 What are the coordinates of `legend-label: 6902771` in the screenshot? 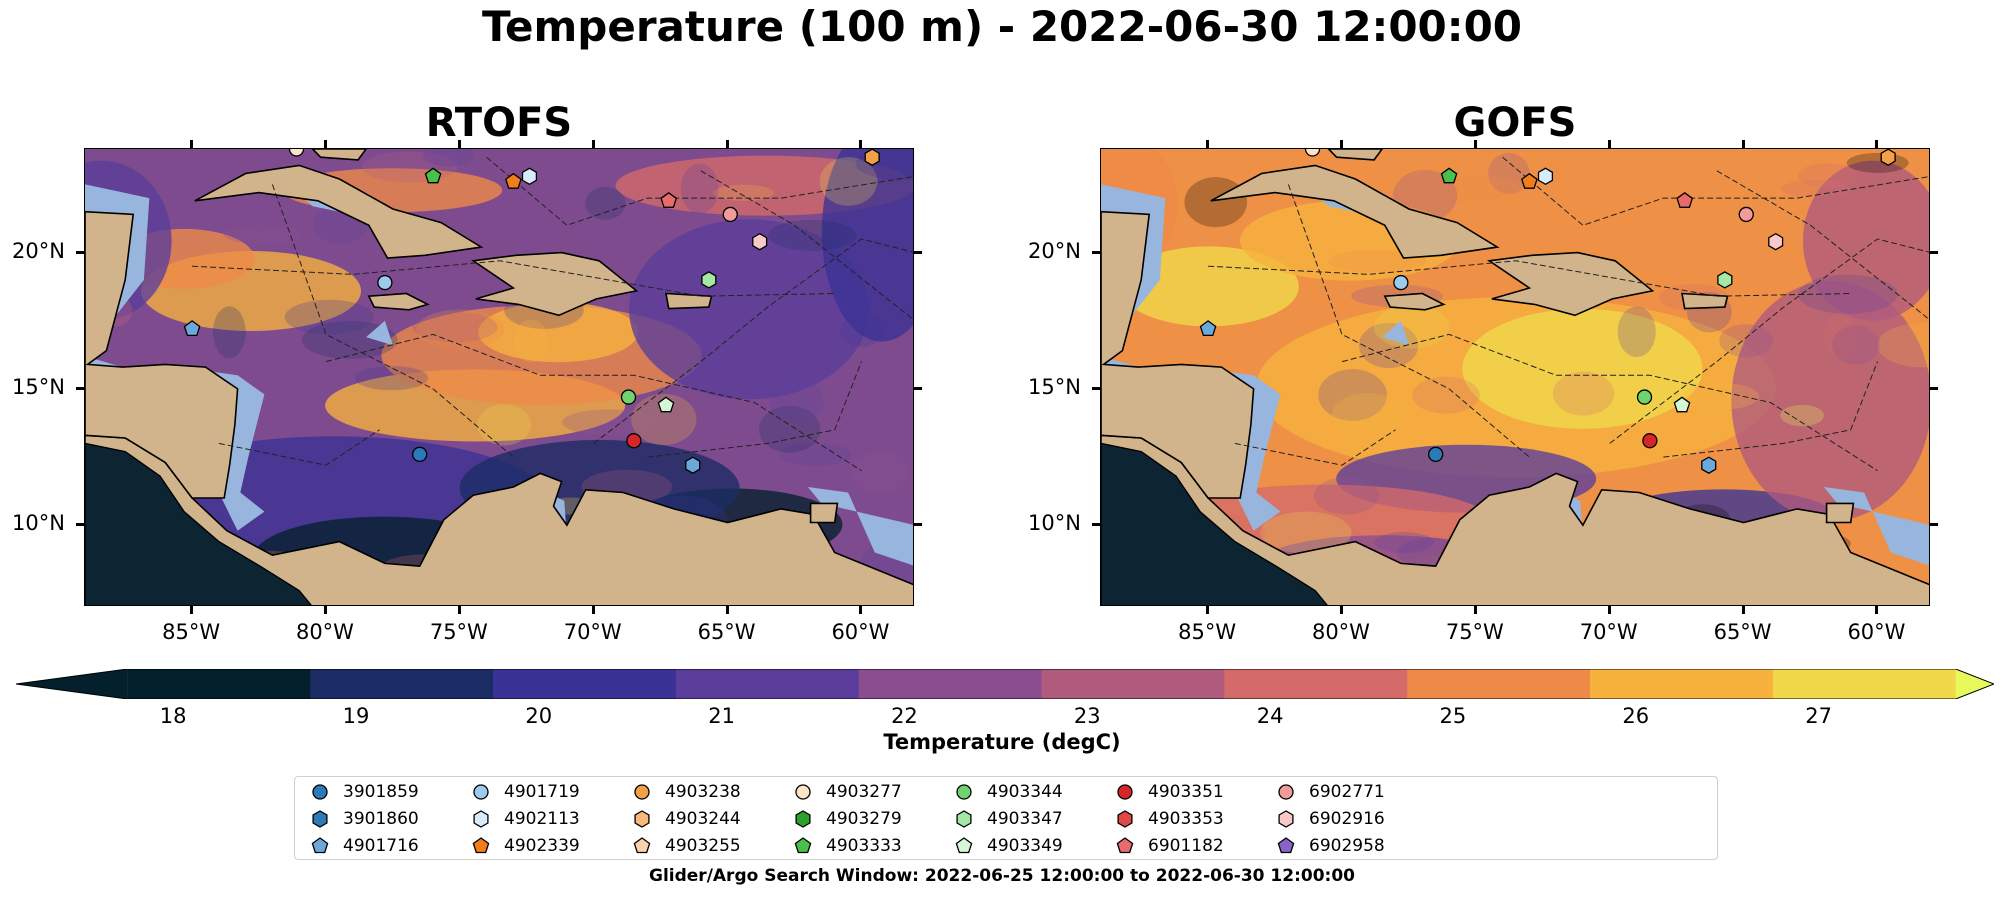 It's located at (1347, 792).